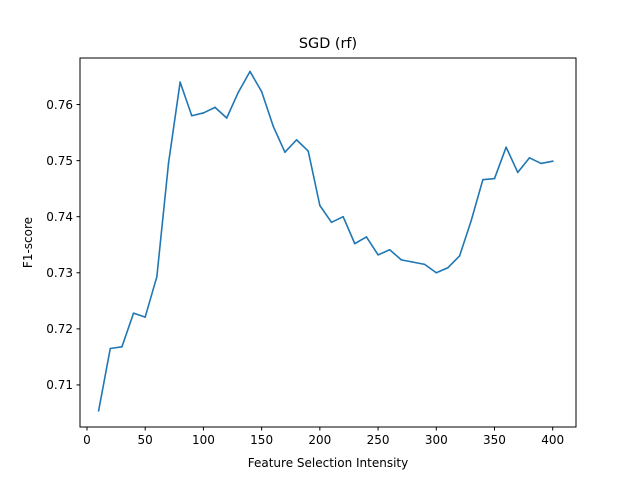 The image size is (640, 484). What do you see at coordinates (328, 44) in the screenshot?
I see `chart-title: SGD (rf)` at bounding box center [328, 44].